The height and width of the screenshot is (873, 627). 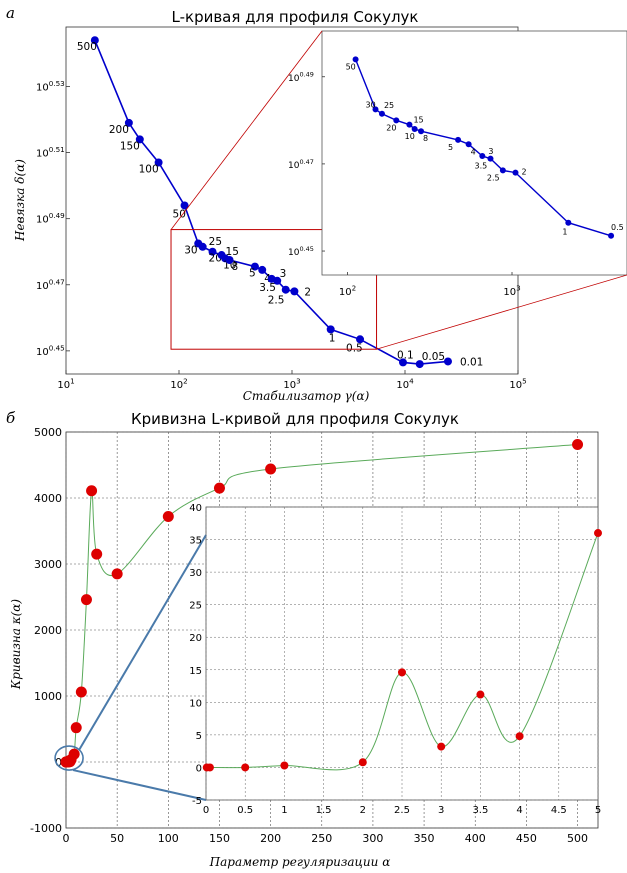 What do you see at coordinates (471, 362) in the screenshot?
I see `chart-a-point-label: 0.01` at bounding box center [471, 362].